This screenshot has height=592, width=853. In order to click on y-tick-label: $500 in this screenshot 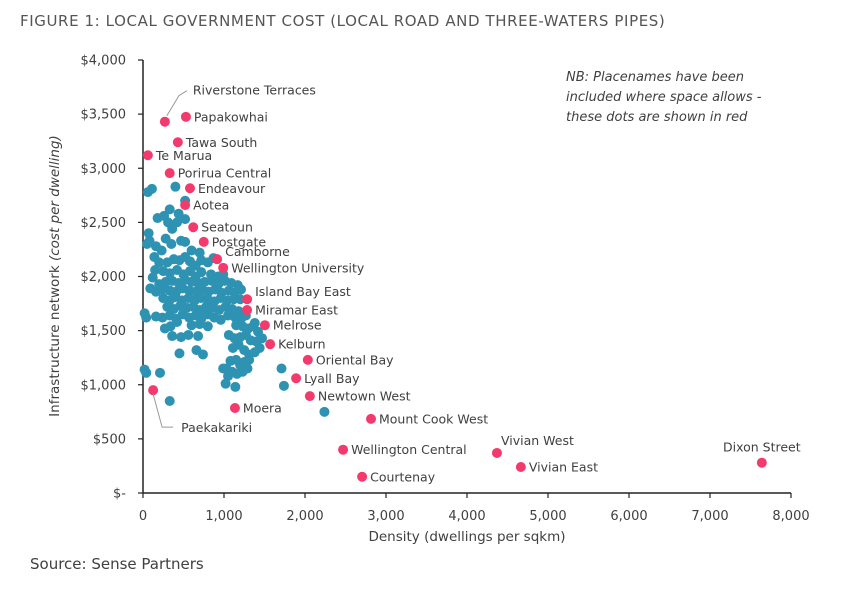, I will do `click(109, 439)`.